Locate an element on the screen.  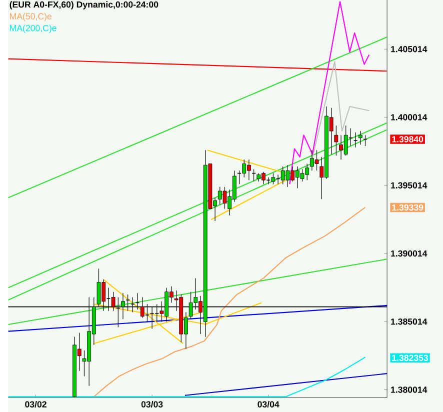
x-tick-label: 03/03 is located at coordinates (152, 404).